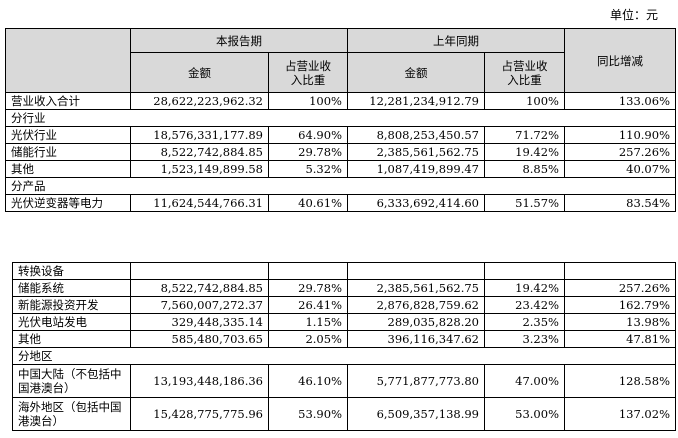 The height and width of the screenshot is (438, 678). What do you see at coordinates (524, 169) in the screenshot?
I see `value-cell: 8.85%` at bounding box center [524, 169].